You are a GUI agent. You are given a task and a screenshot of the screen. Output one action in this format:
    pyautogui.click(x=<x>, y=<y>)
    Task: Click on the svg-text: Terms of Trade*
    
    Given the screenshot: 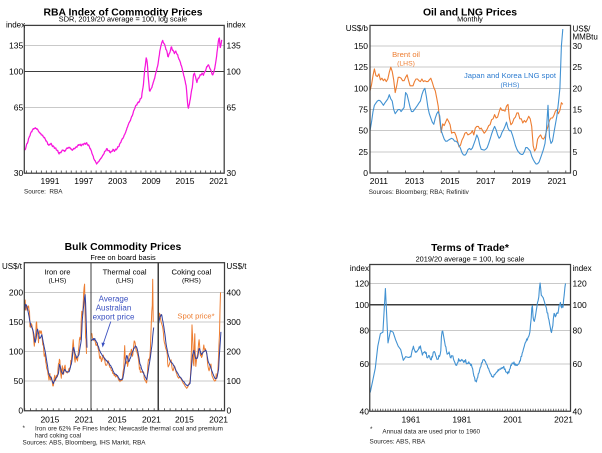 What is the action you would take?
    pyautogui.click(x=470, y=248)
    